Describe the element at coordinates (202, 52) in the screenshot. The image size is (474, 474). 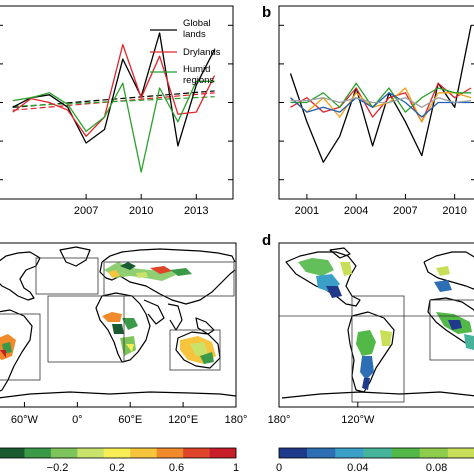
I see `legend-drylands-label: Drylands` at that location.